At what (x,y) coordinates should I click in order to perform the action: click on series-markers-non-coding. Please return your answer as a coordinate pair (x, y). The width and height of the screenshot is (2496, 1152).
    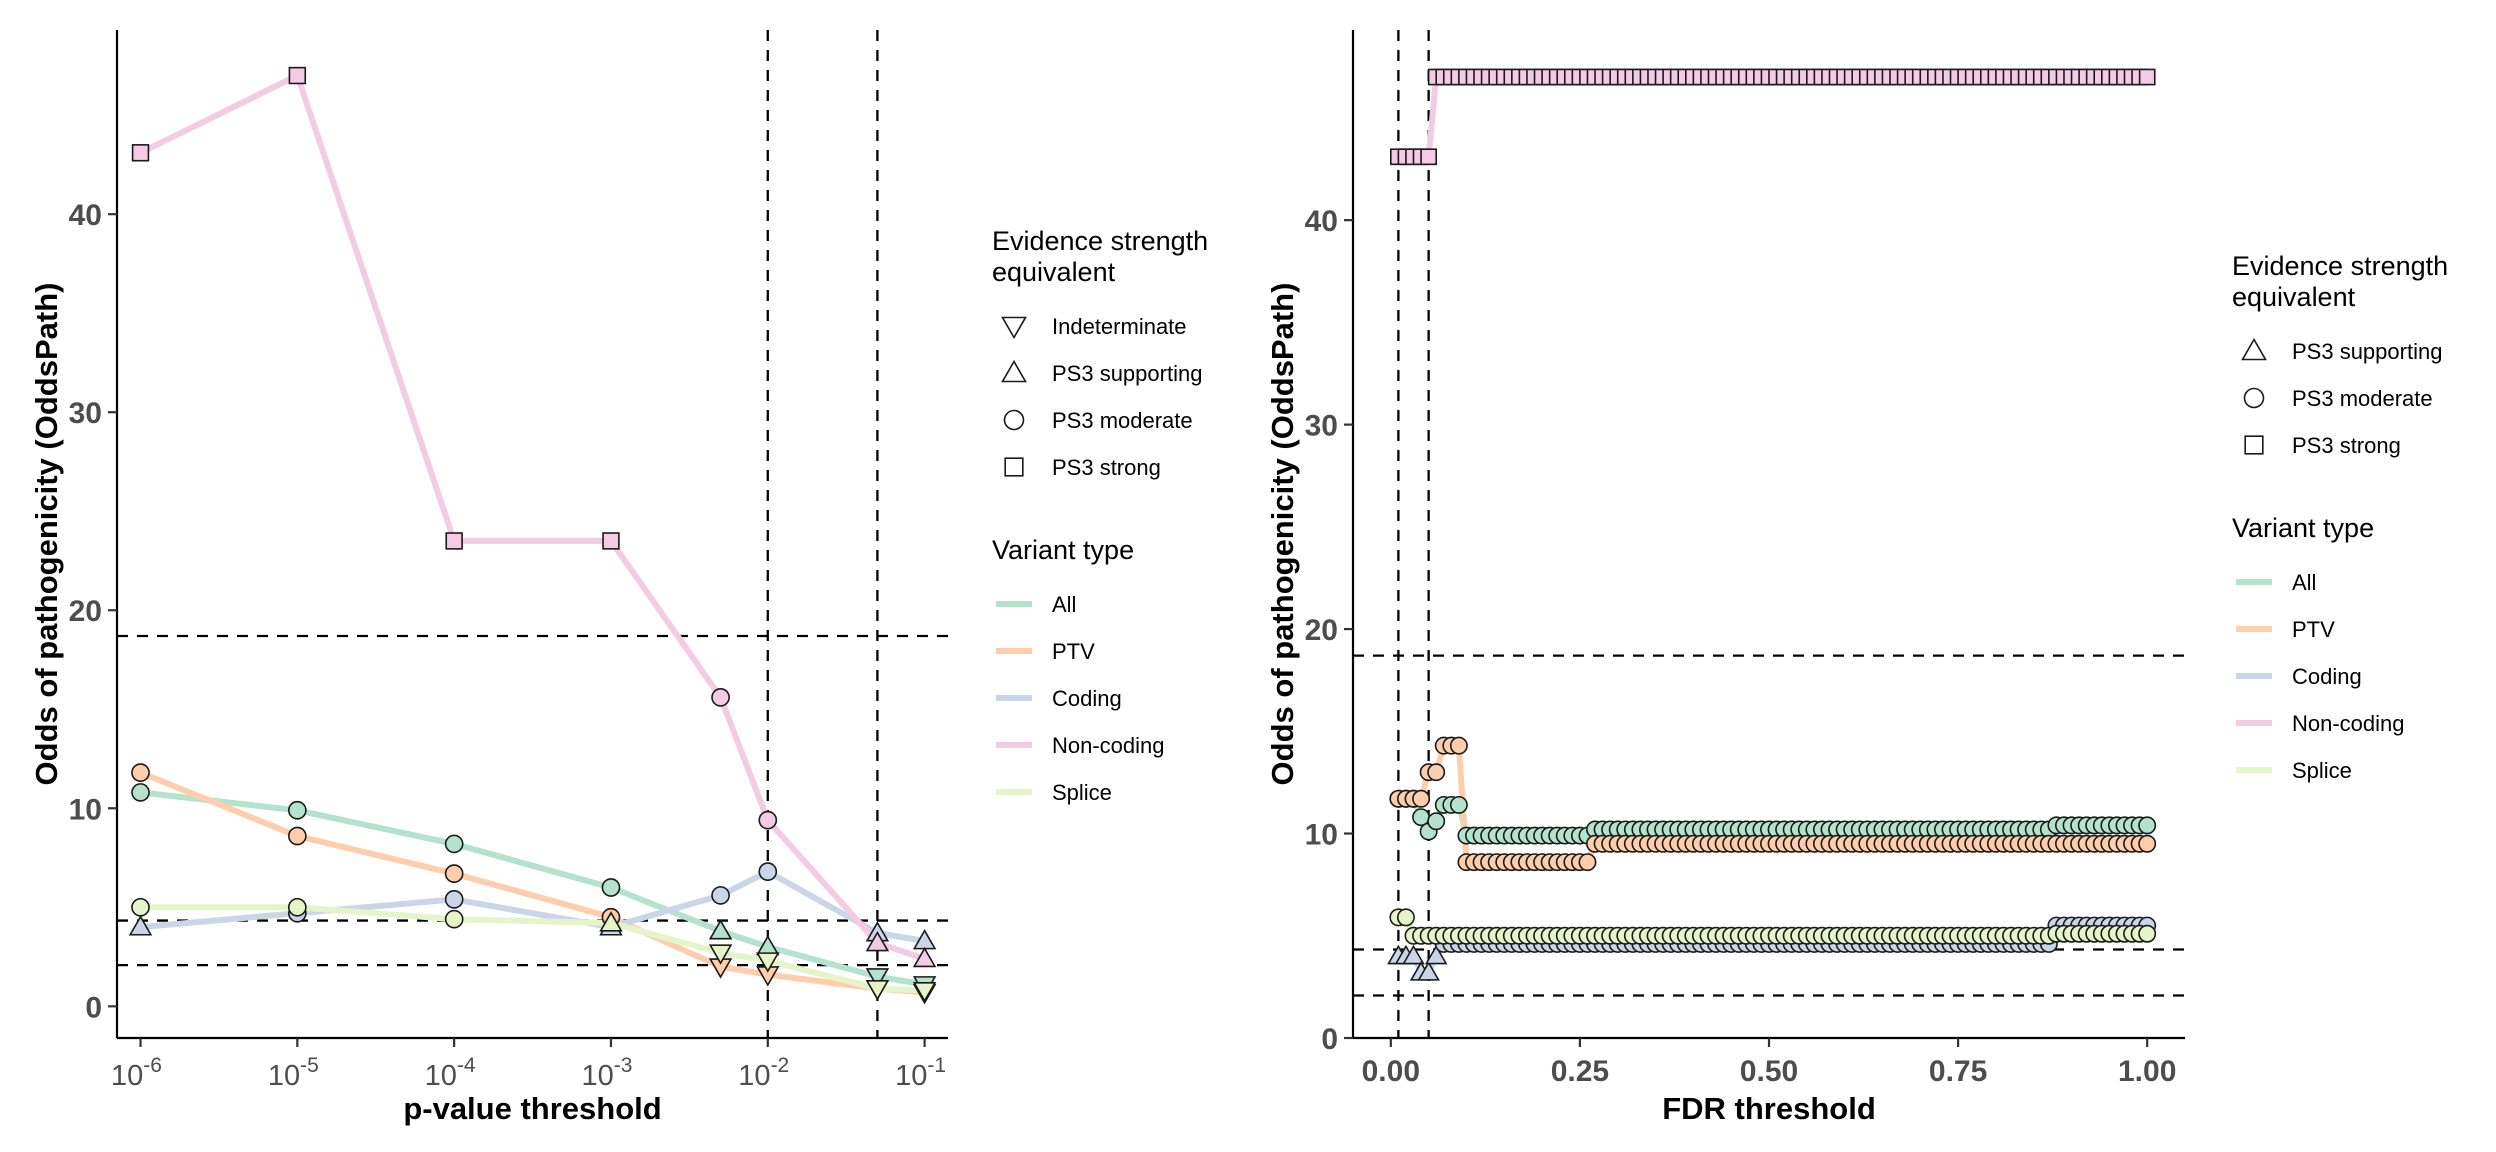
    Looking at the image, I should click on (1773, 117).